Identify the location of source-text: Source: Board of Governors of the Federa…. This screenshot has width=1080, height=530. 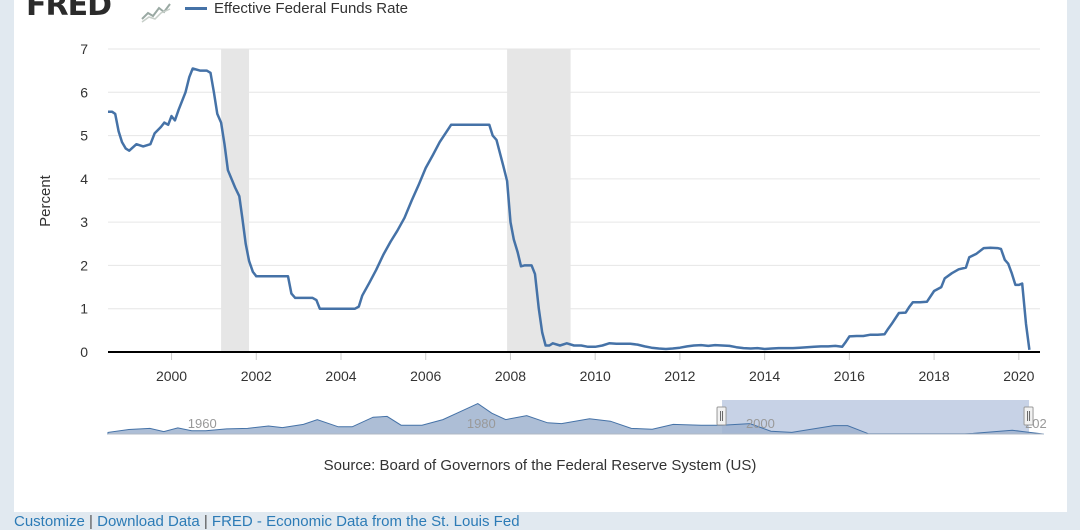
(540, 465).